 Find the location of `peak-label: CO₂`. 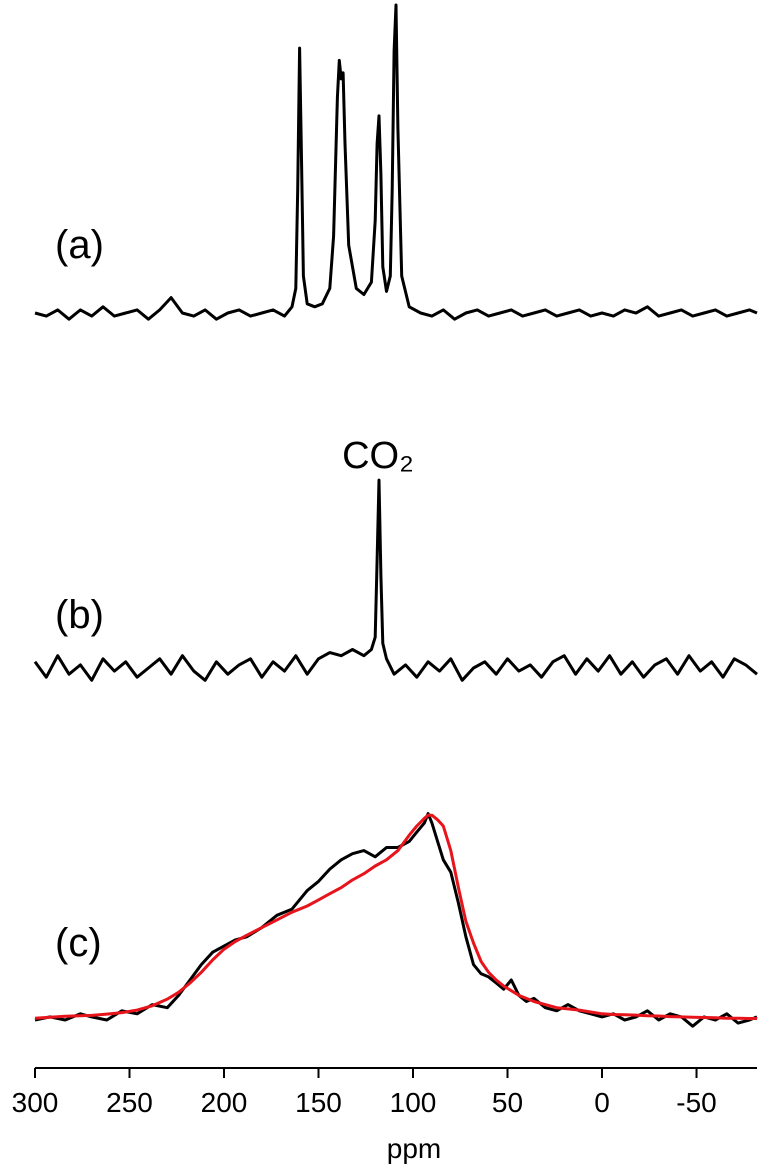

peak-label: CO₂ is located at coordinates (378, 456).